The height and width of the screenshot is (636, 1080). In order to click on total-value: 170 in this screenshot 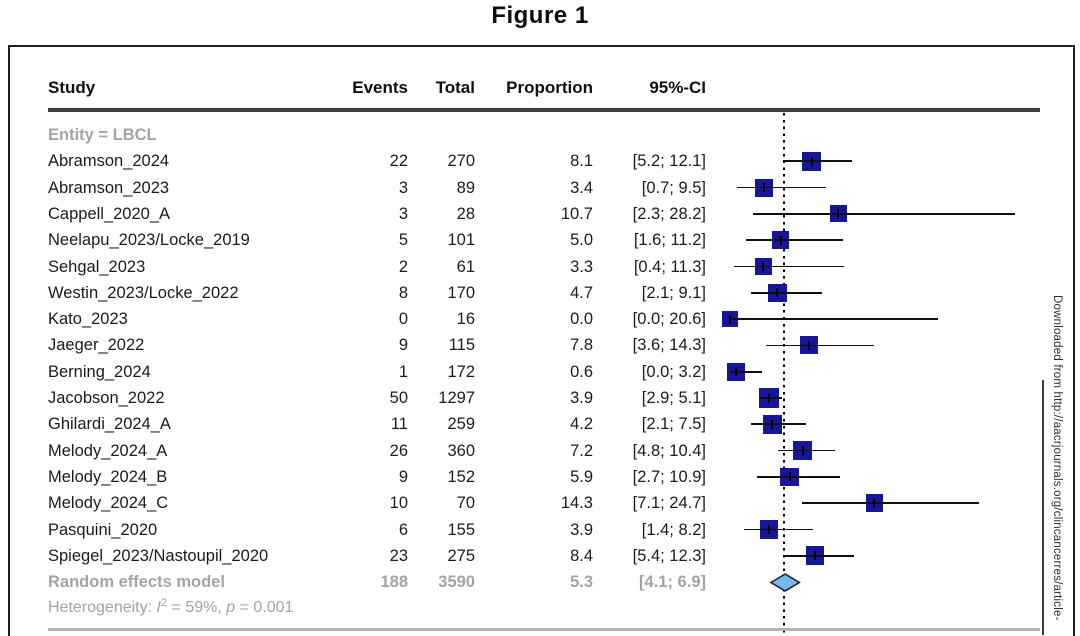, I will do `click(461, 292)`.